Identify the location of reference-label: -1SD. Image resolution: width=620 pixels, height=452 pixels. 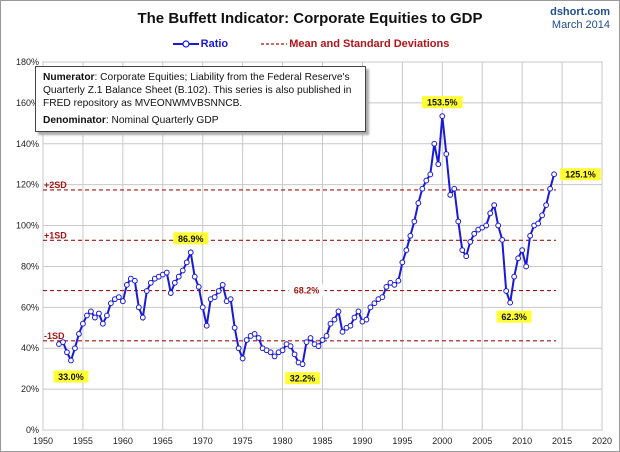
(54, 336).